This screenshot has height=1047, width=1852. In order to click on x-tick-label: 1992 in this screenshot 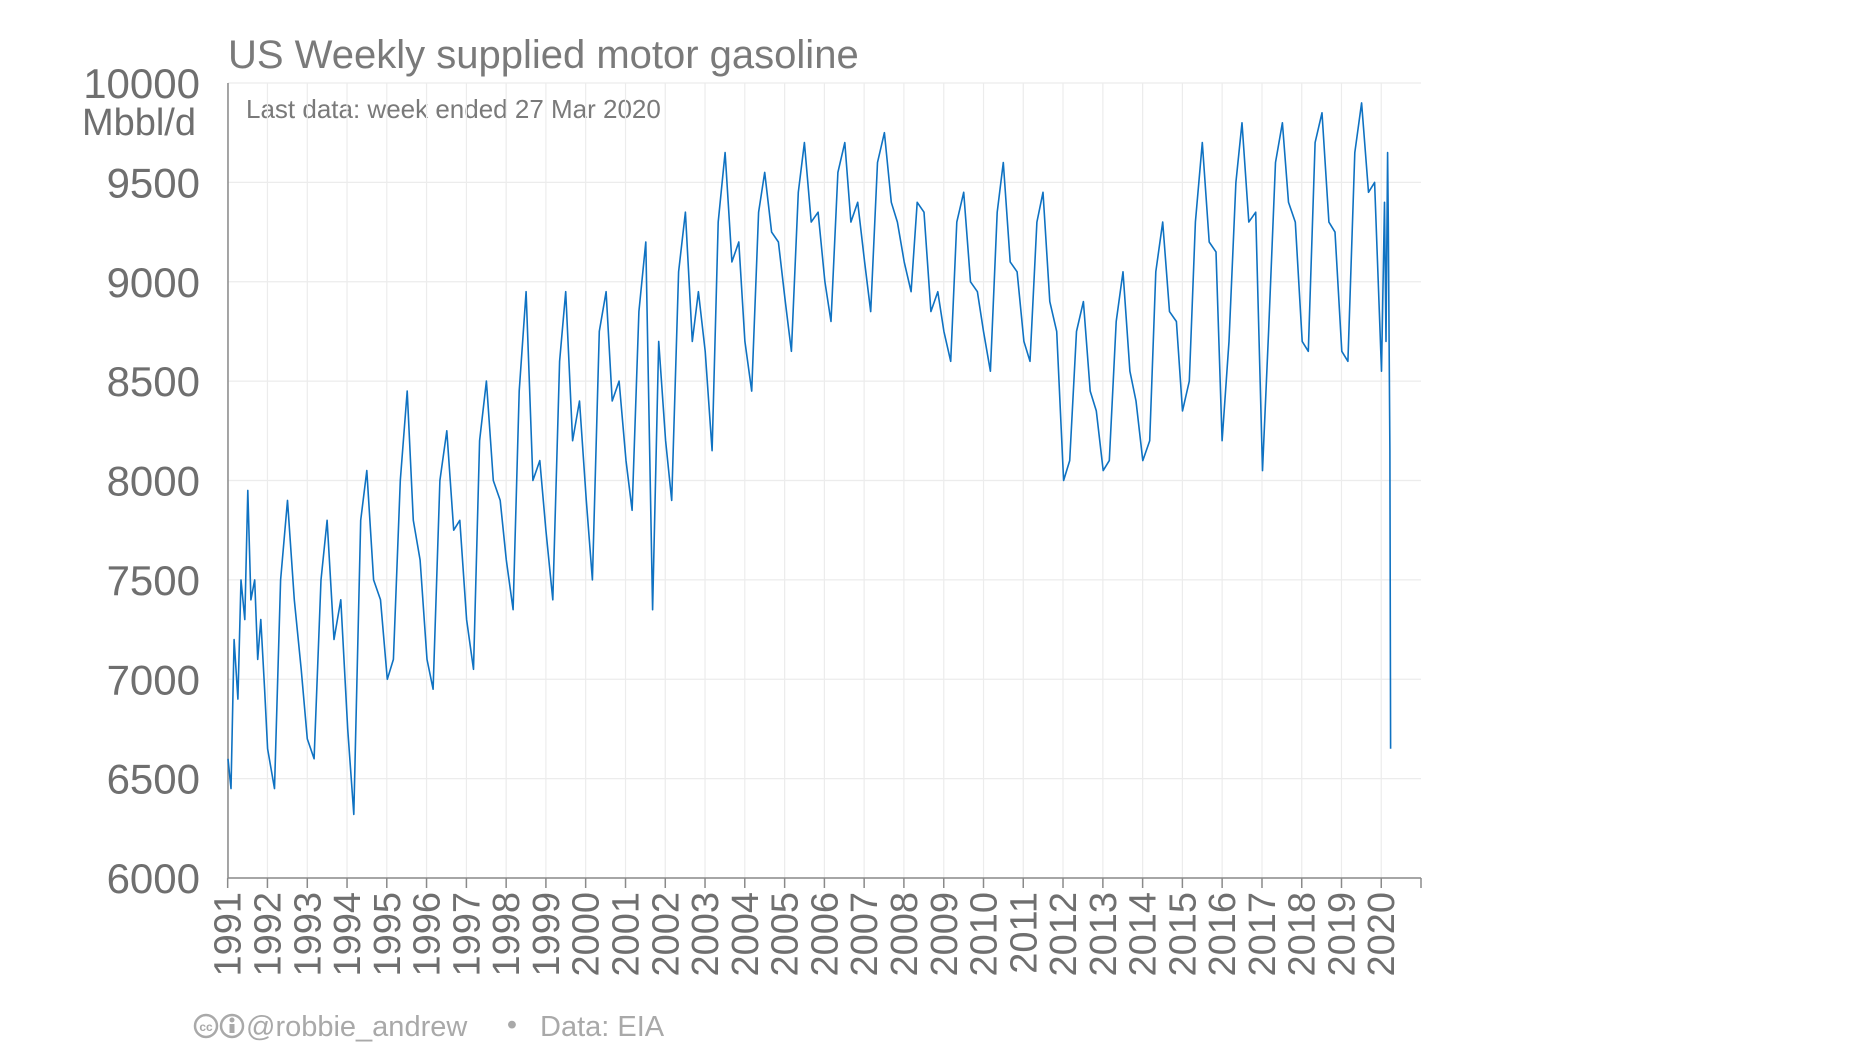, I will do `click(268, 934)`.